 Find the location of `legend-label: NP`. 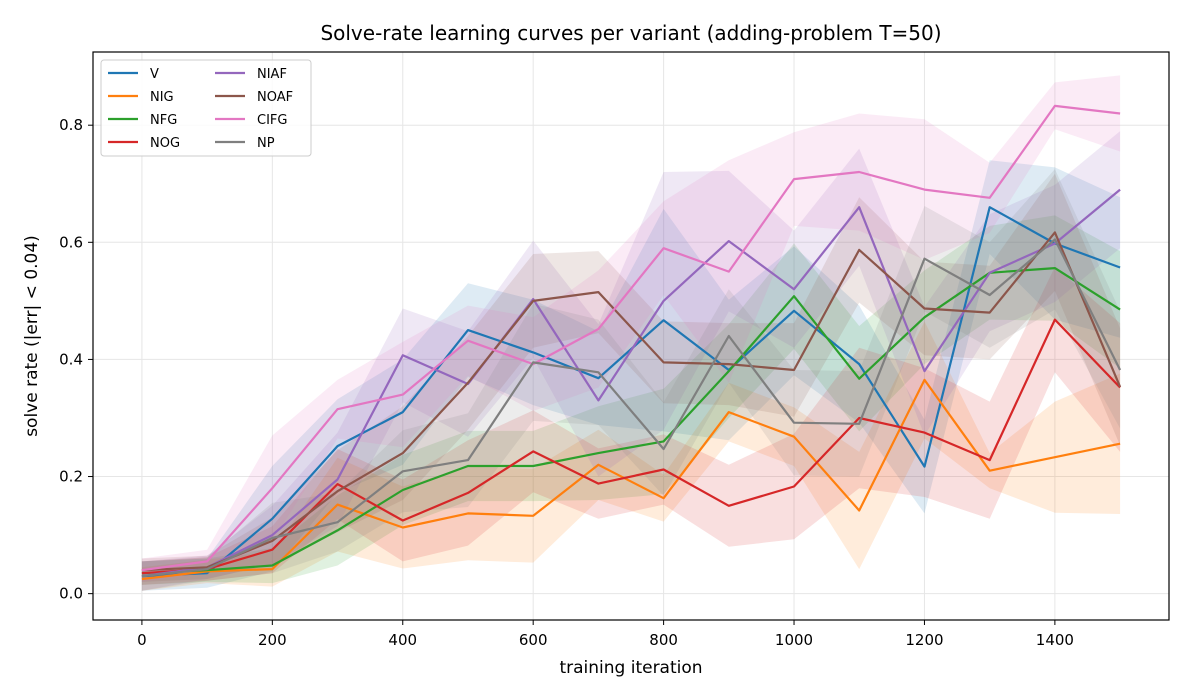

legend-label: NP is located at coordinates (266, 143).